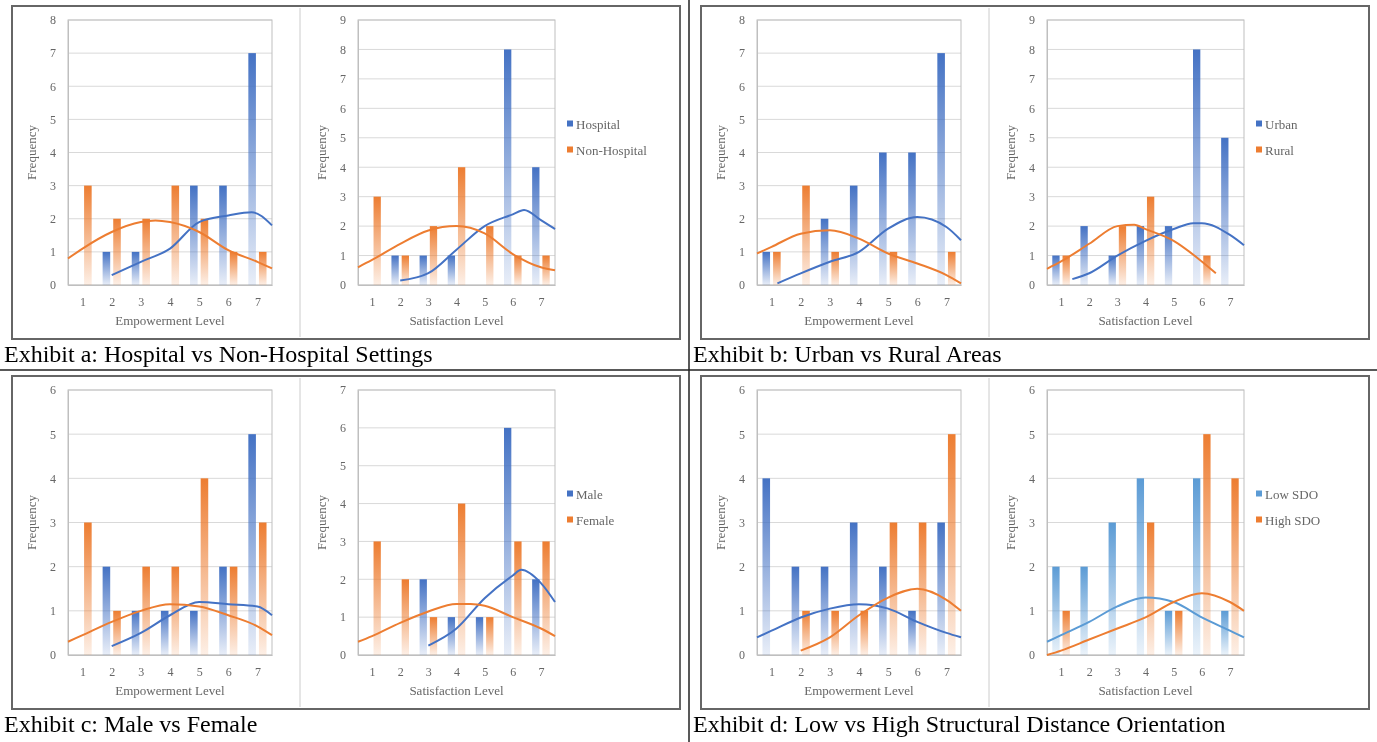 The image size is (1377, 742). What do you see at coordinates (612, 150) in the screenshot?
I see `legend-label: Non-Hospital` at bounding box center [612, 150].